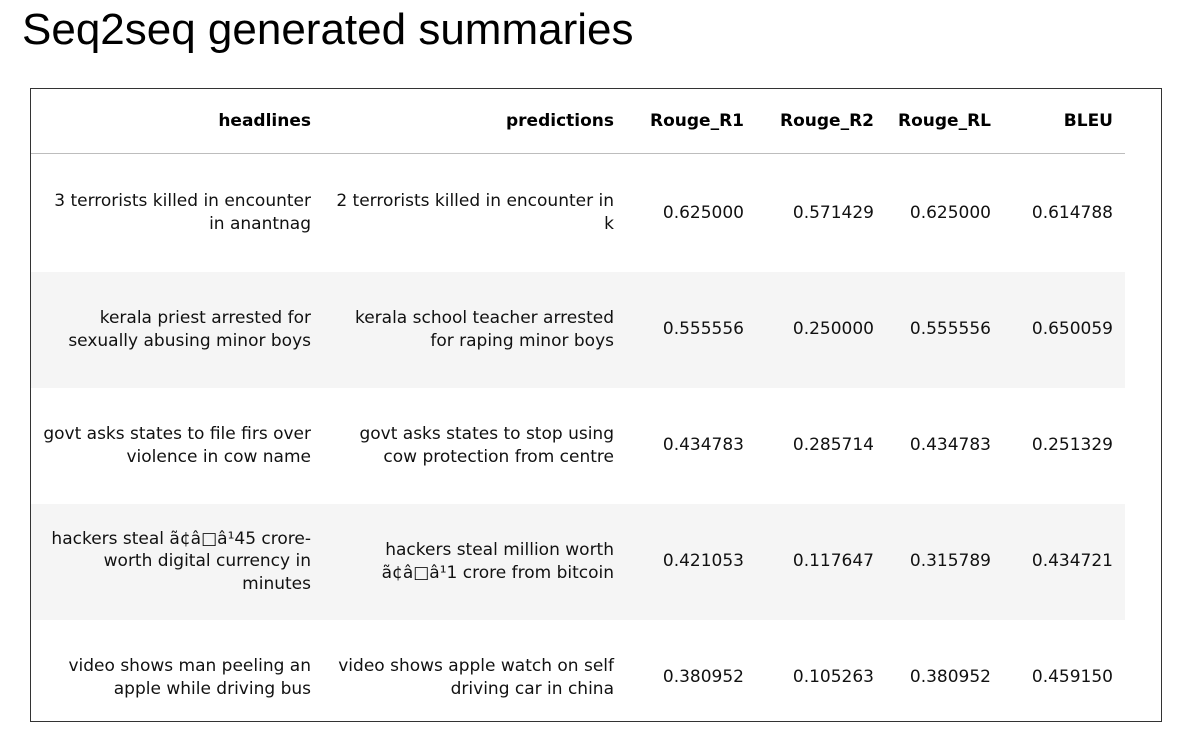 The height and width of the screenshot is (742, 1180). I want to click on cell-bleu: 0.614788, so click(1072, 212).